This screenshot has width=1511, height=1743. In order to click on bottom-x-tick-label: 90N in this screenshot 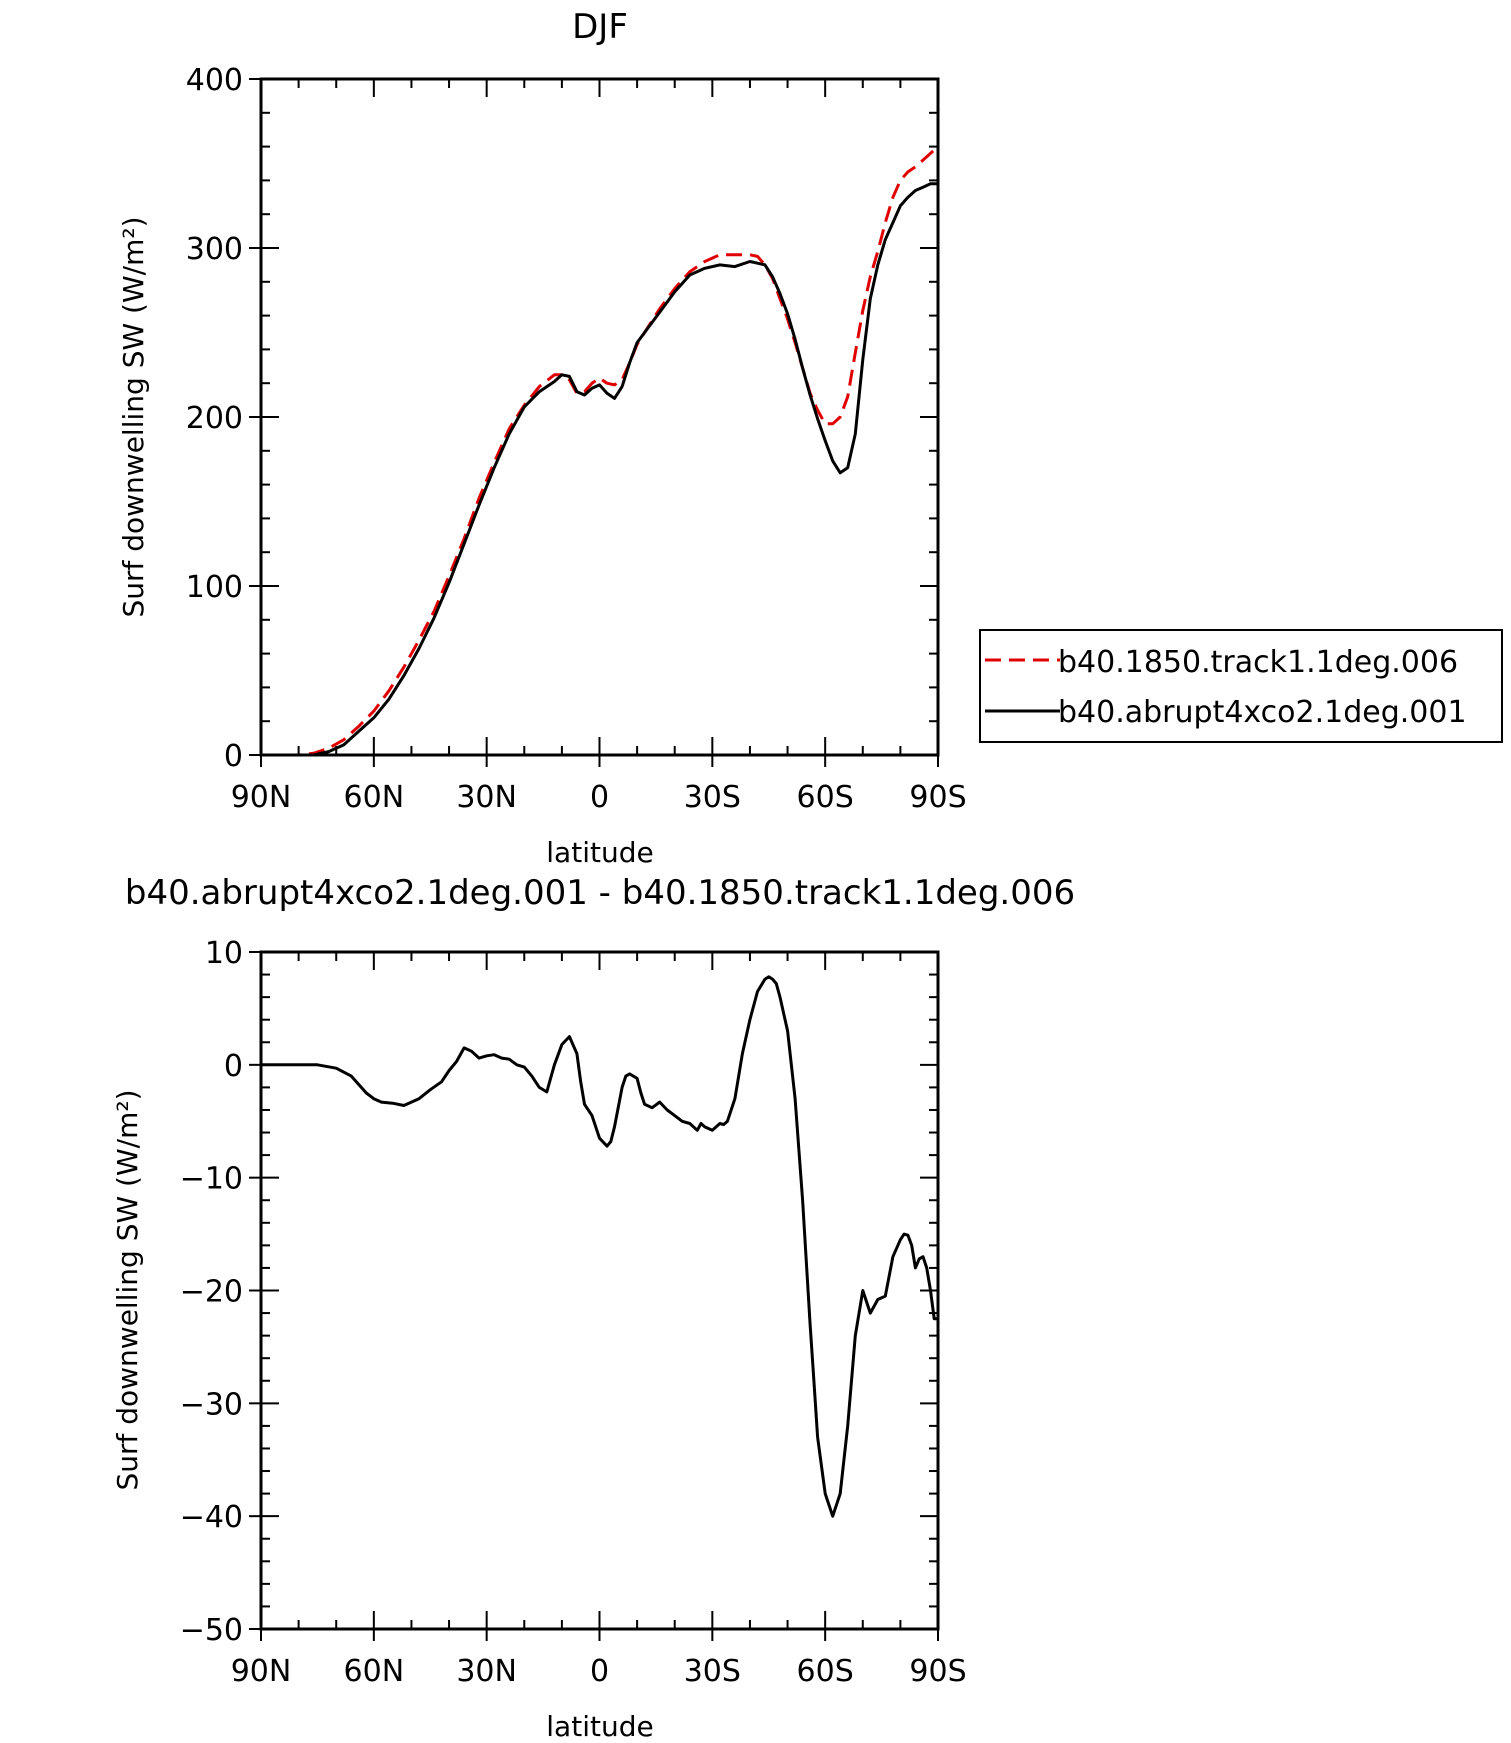, I will do `click(261, 1671)`.